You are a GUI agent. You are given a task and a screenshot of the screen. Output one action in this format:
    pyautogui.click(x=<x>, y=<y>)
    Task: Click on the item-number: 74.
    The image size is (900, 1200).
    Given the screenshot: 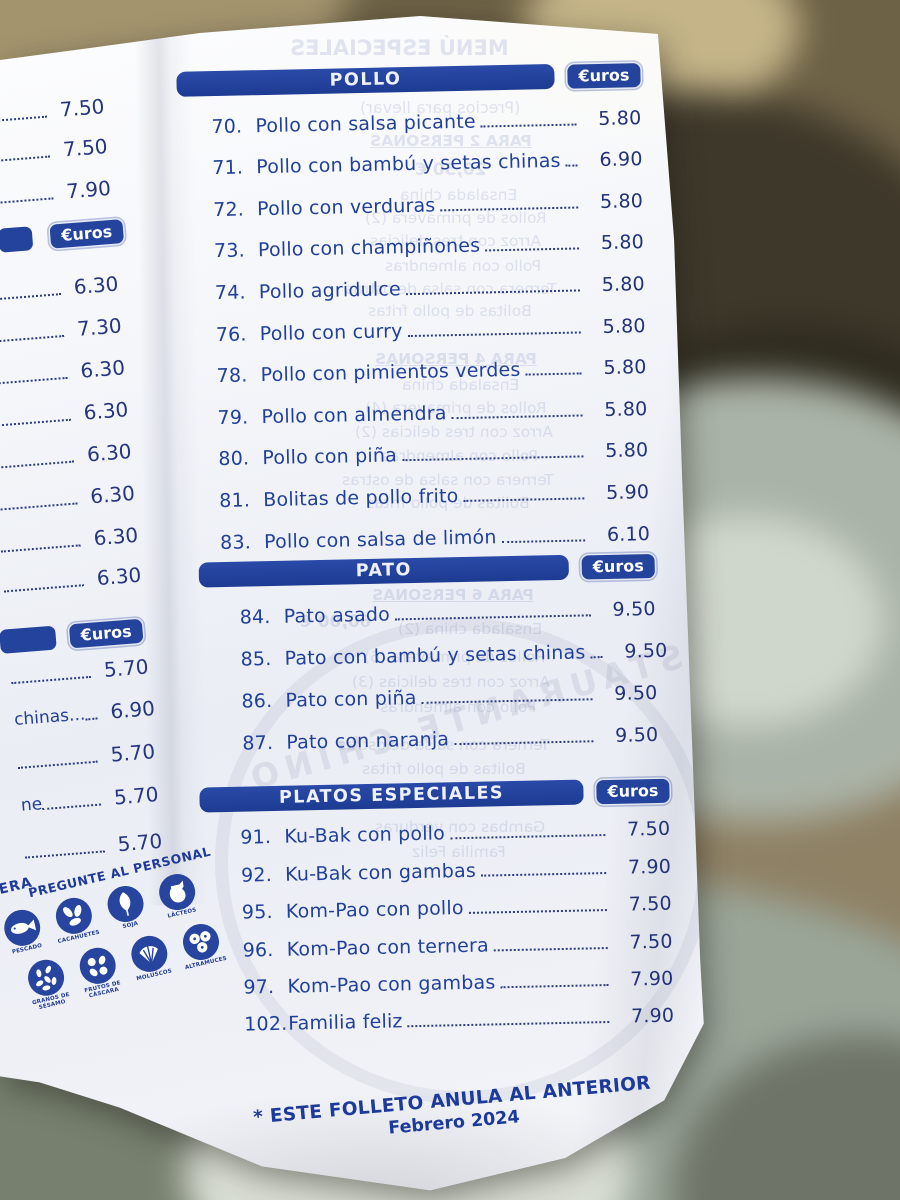 What is the action you would take?
    pyautogui.click(x=230, y=293)
    